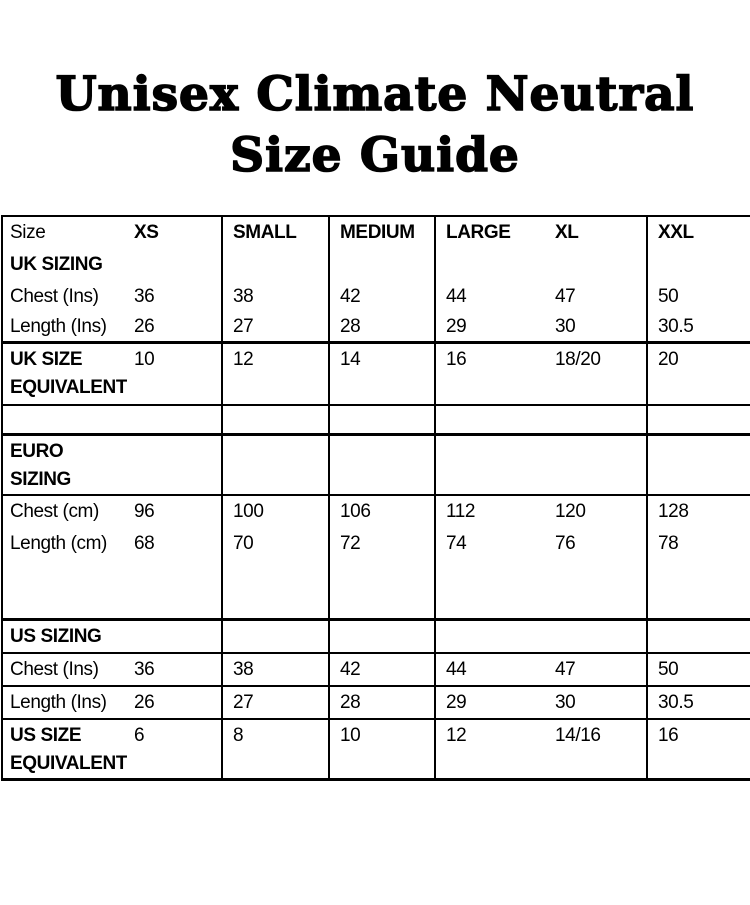 The width and height of the screenshot is (750, 905). What do you see at coordinates (56, 264) in the screenshot?
I see `section-label: UK SIZING` at bounding box center [56, 264].